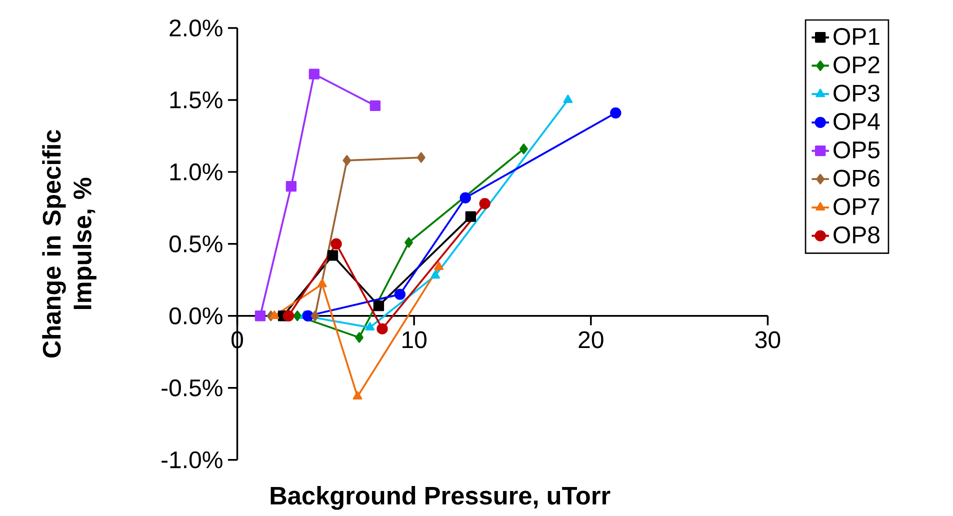 This screenshot has width=953, height=516. Describe the element at coordinates (857, 178) in the screenshot. I see `legend-label: OP6` at that location.